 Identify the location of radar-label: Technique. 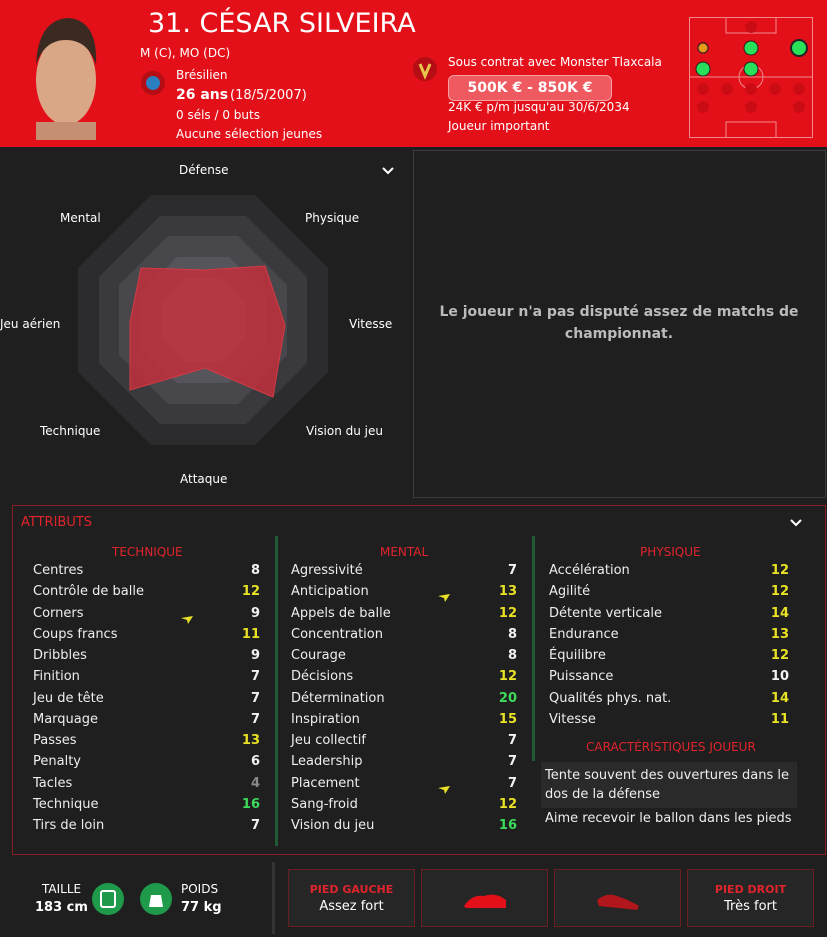
(70, 431).